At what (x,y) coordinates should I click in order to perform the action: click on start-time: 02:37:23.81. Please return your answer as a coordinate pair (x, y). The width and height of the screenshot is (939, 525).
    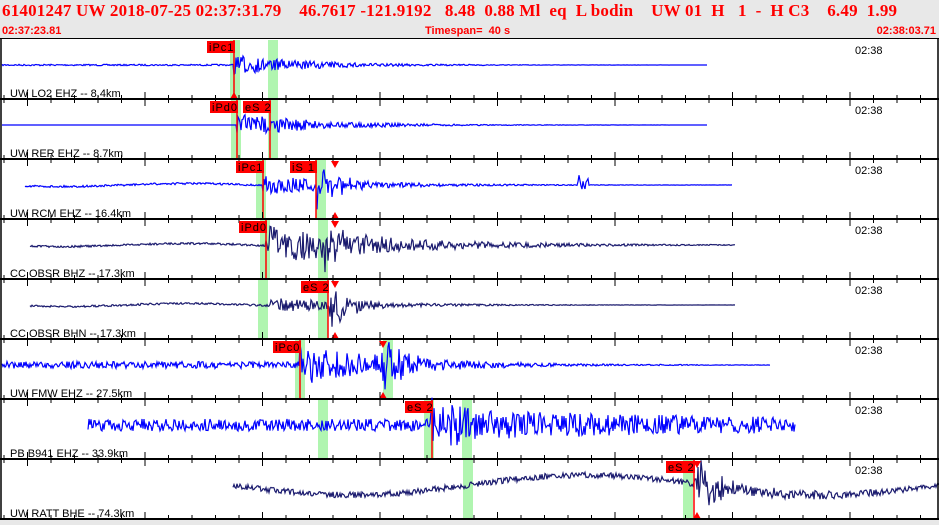
    Looking at the image, I should click on (32, 31).